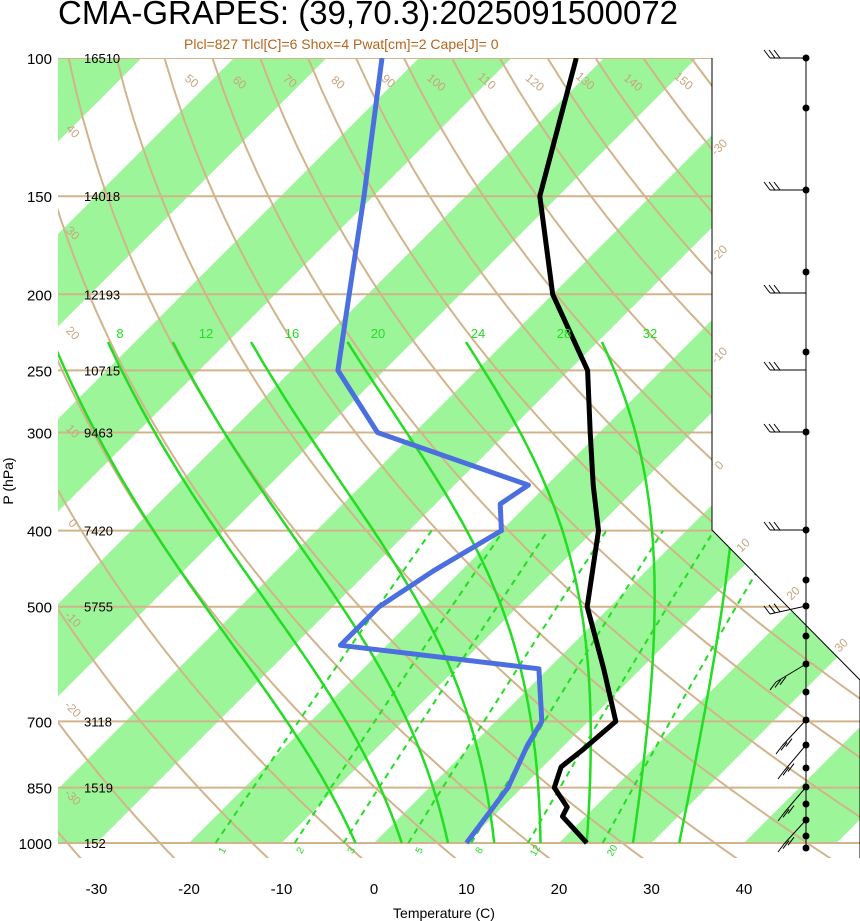 The image size is (860, 921). What do you see at coordinates (478, 333) in the screenshot?
I see `moist-adiabat-label: 24` at bounding box center [478, 333].